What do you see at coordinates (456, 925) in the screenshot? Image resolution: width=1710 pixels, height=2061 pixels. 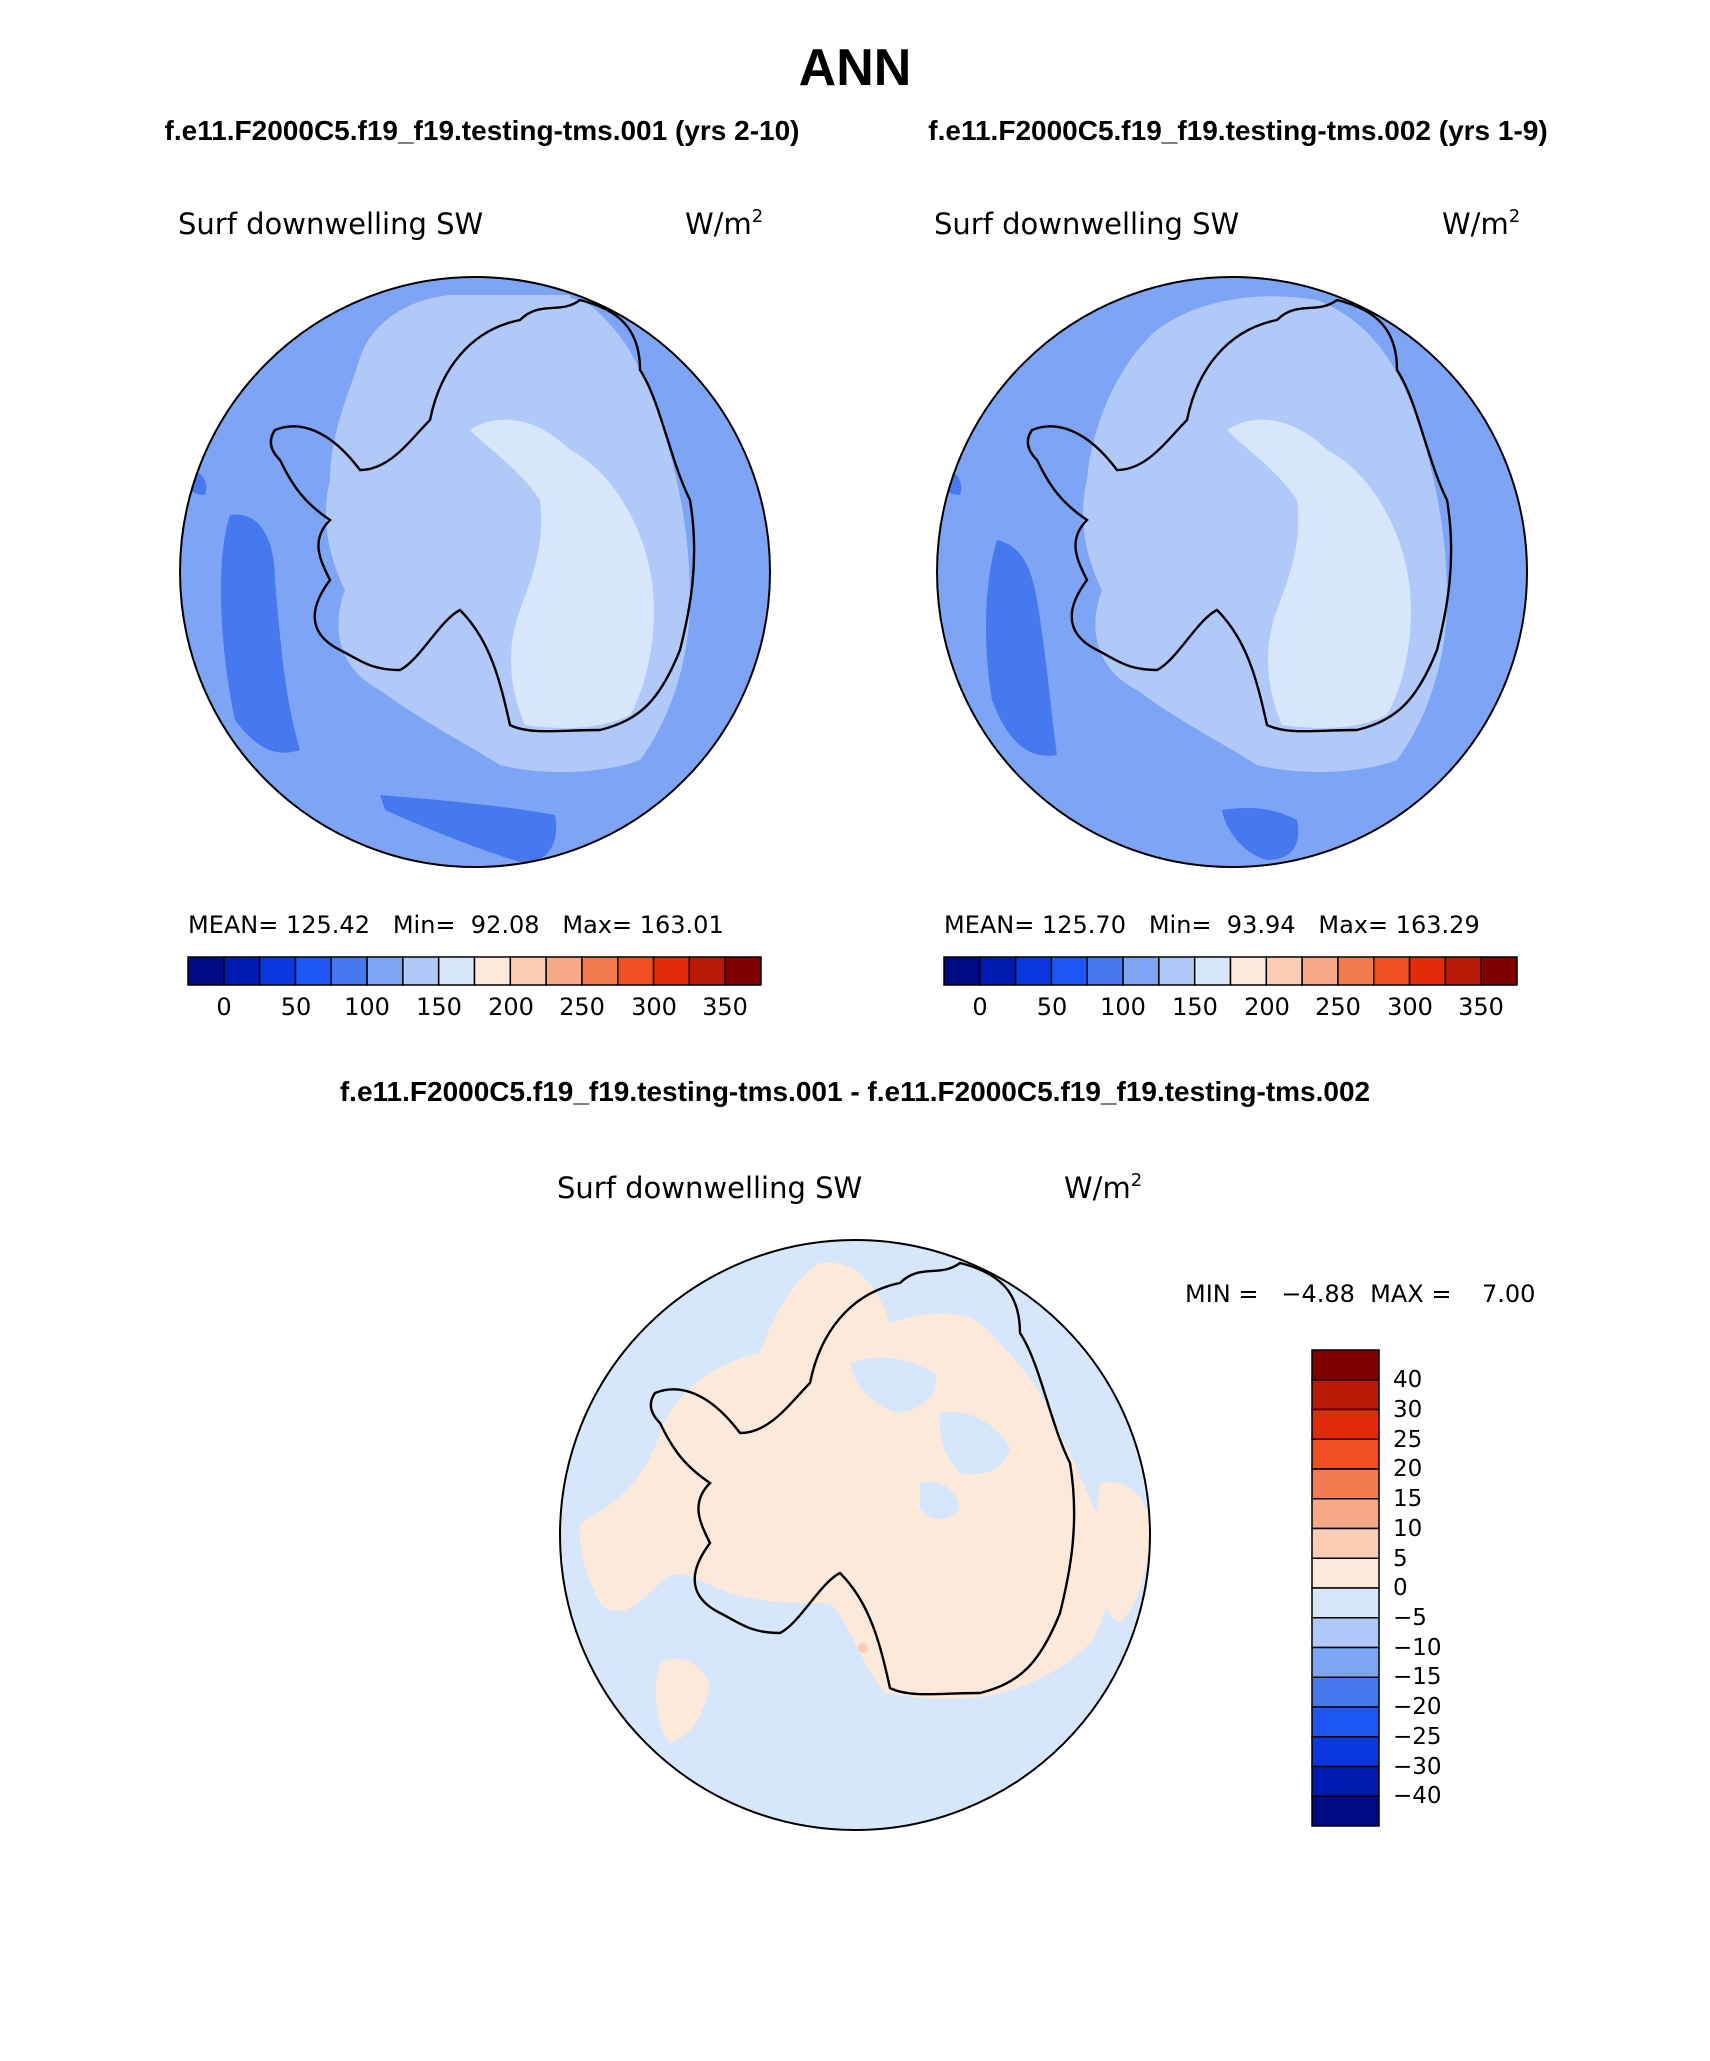 I see `panel-1-stats: MEAN= 125.42 Min= 92.08 Max= 163.01` at bounding box center [456, 925].